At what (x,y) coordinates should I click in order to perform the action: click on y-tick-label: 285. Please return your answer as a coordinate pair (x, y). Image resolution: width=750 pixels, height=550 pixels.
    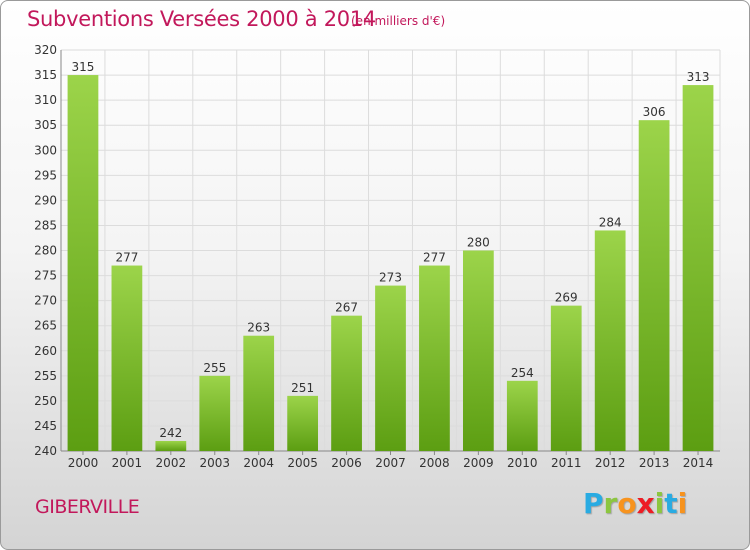
    Looking at the image, I should click on (45, 225).